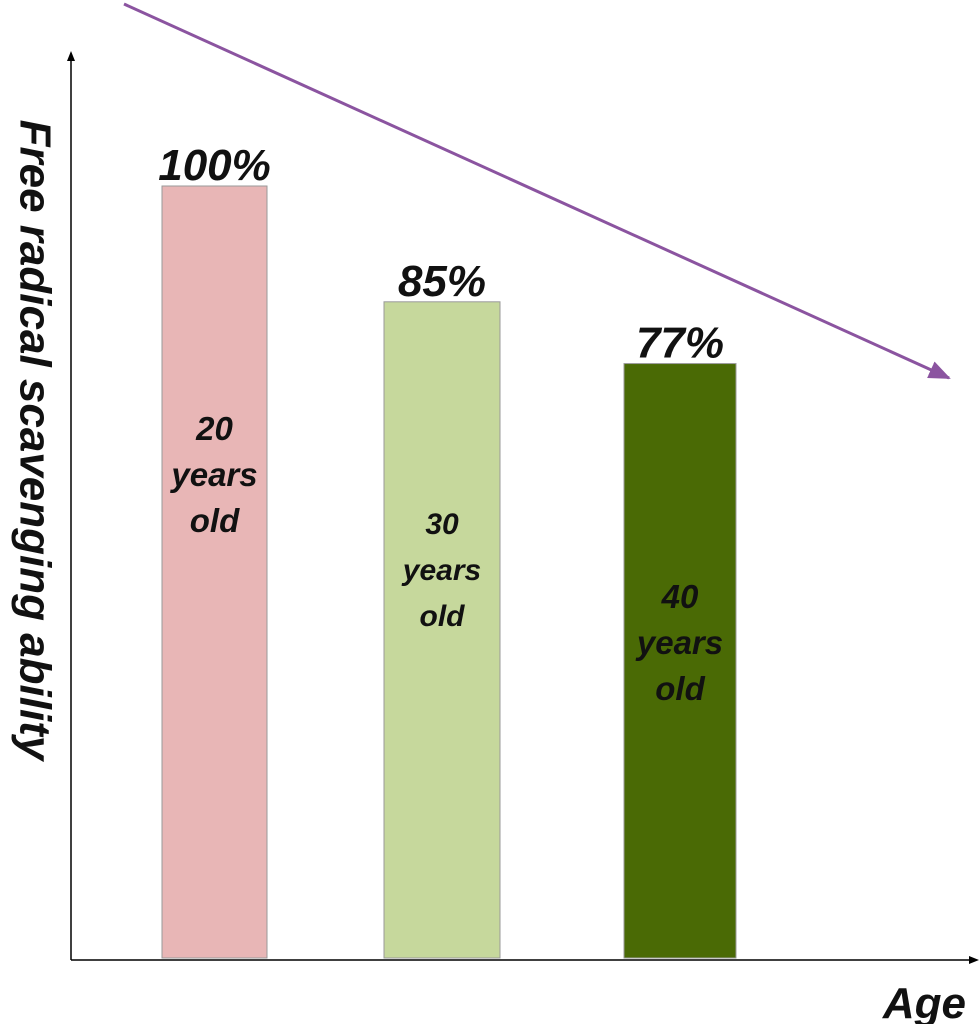 The height and width of the screenshot is (1029, 979). What do you see at coordinates (34, 441) in the screenshot?
I see `y-axis-label: Free radical scavenging ability` at bounding box center [34, 441].